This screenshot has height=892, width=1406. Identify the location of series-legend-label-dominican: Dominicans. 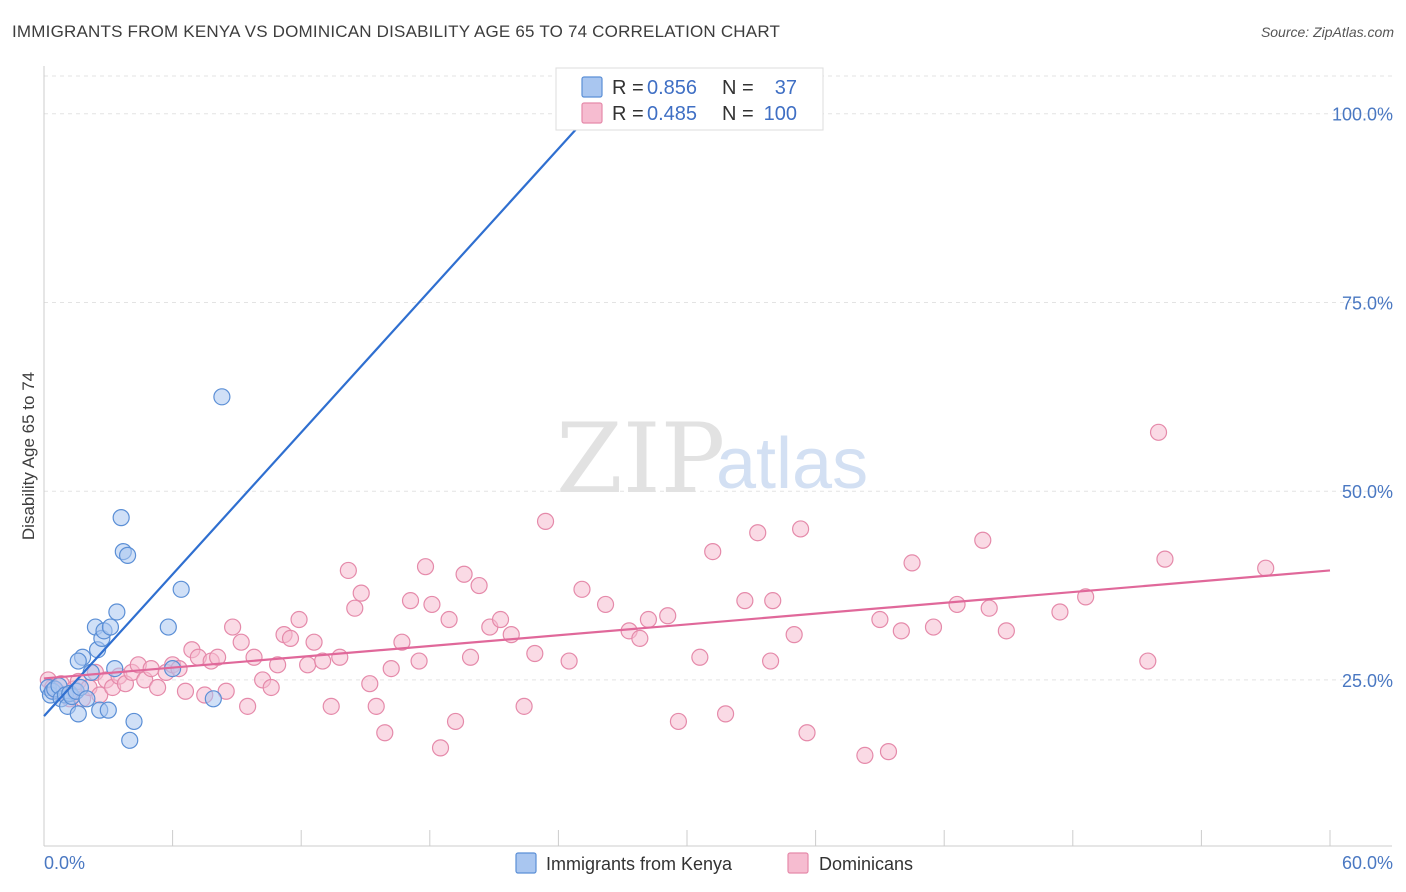
(866, 864).